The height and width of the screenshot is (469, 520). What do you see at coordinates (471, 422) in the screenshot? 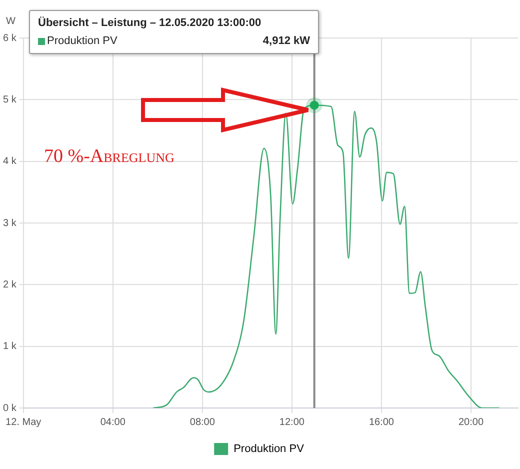
I see `x-tick-label: 20:00` at bounding box center [471, 422].